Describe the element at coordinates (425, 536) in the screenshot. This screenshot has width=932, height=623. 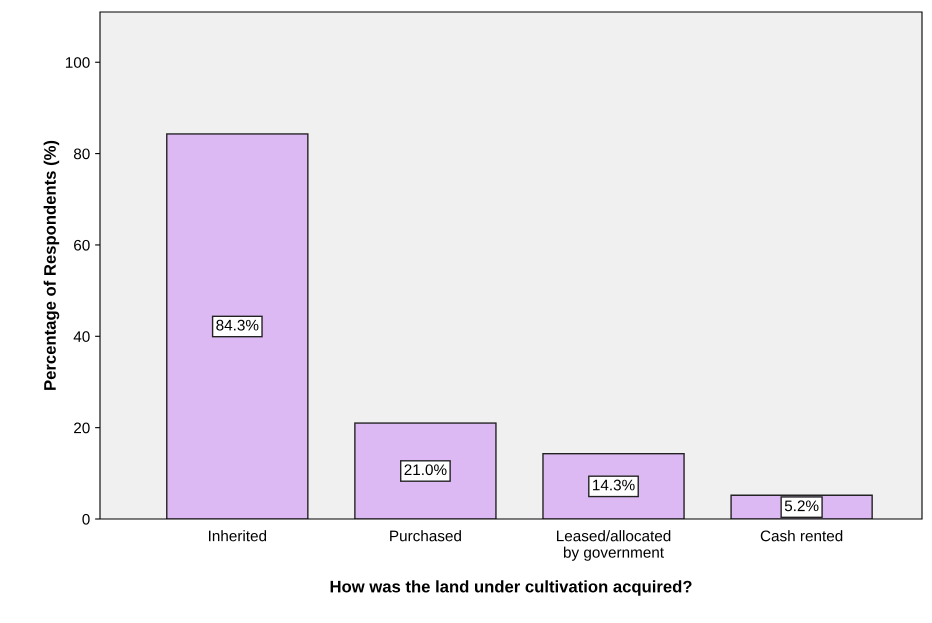
I see `x-tick-label: Purchased` at that location.